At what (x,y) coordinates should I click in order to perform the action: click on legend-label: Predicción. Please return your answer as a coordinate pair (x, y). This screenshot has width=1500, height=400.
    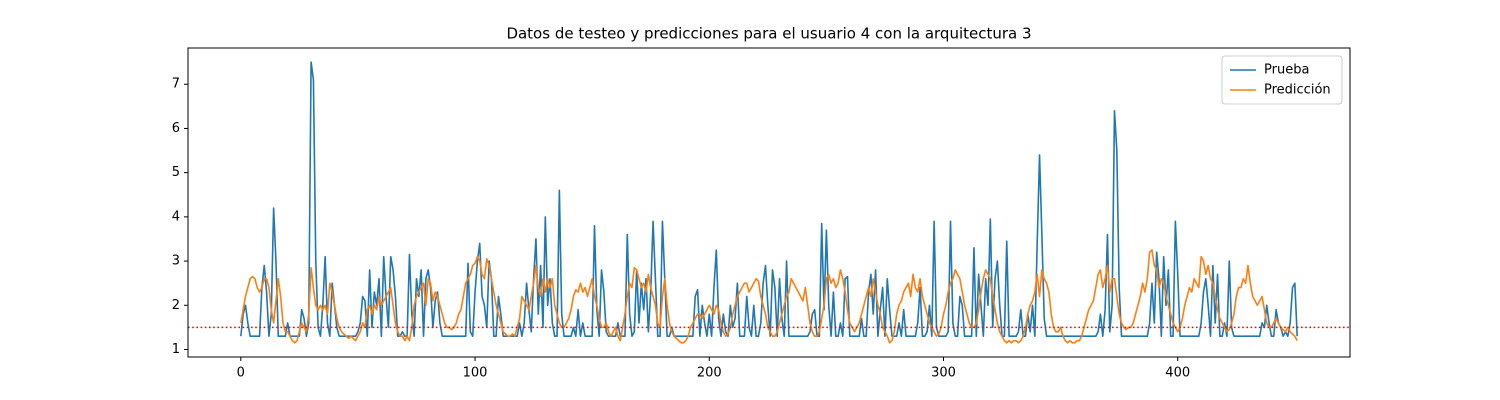
    Looking at the image, I should click on (1297, 90).